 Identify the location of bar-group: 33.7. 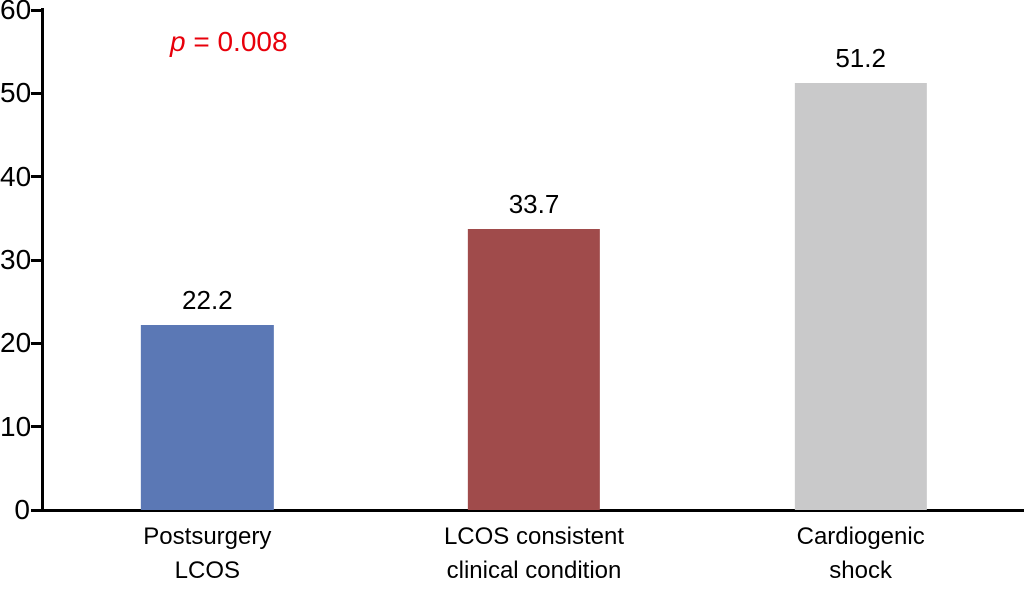
(534, 260).